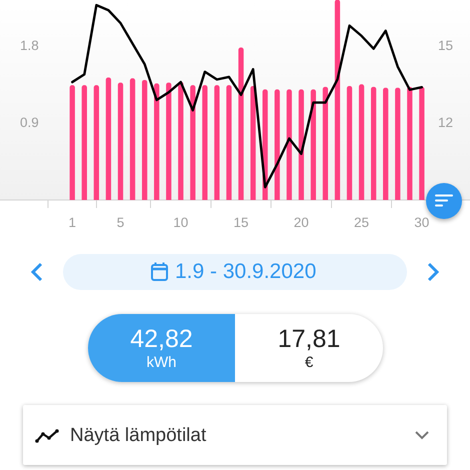  I want to click on text: Näytä lämpötilat, so click(138, 436).